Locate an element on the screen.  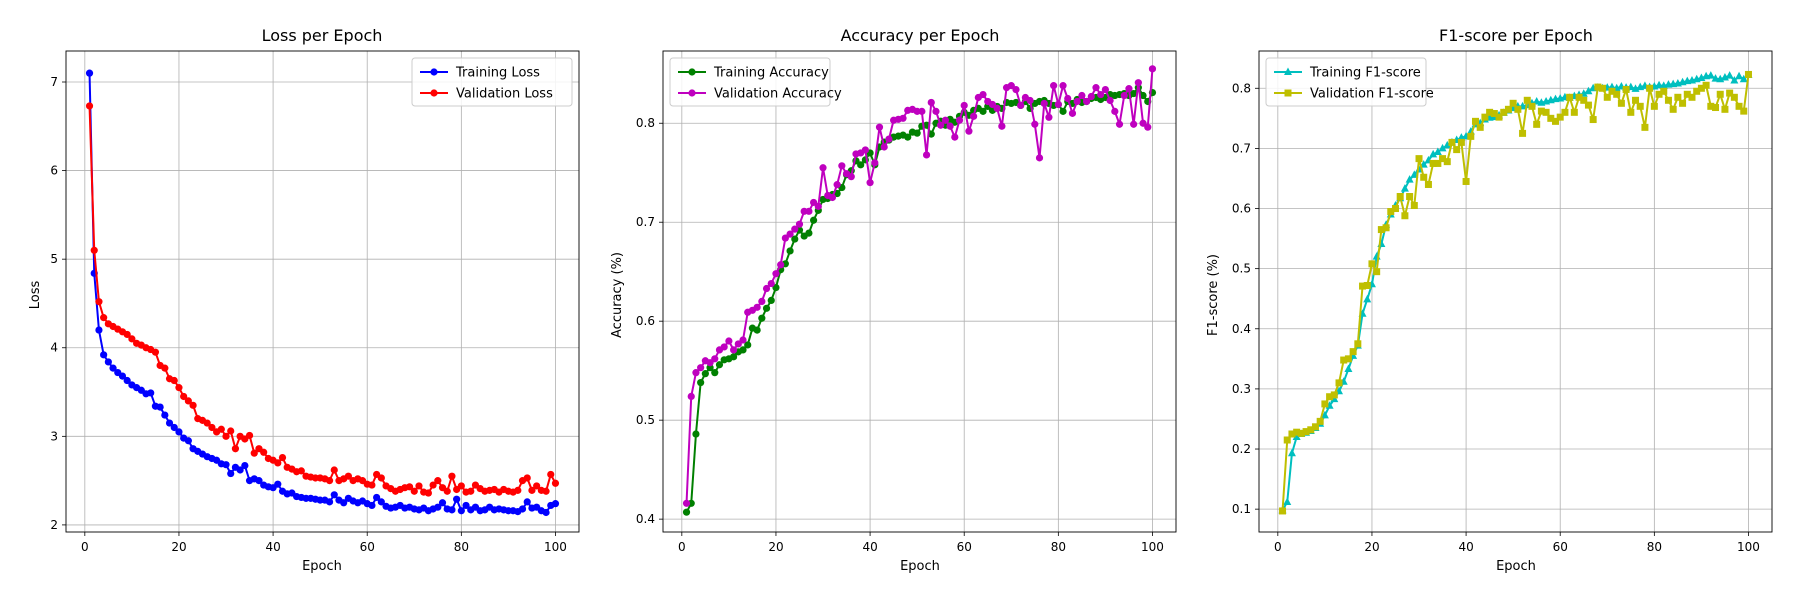
loss-ytick-label: 4 is located at coordinates (54, 348).